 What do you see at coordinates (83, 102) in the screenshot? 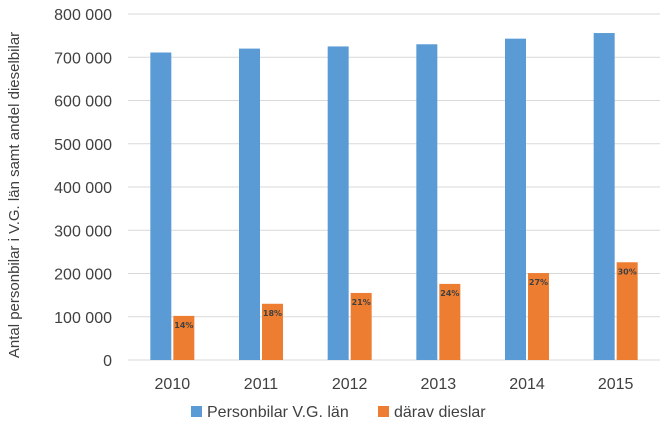
I see `y-tick-label: 600 000` at bounding box center [83, 102].